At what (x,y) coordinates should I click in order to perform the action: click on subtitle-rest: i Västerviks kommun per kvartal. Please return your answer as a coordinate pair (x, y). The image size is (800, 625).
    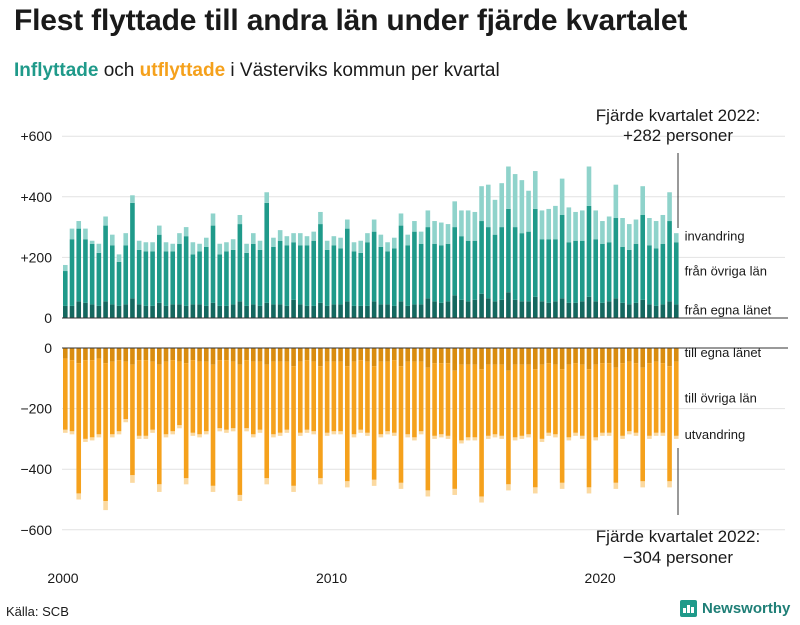
    Looking at the image, I should click on (362, 70).